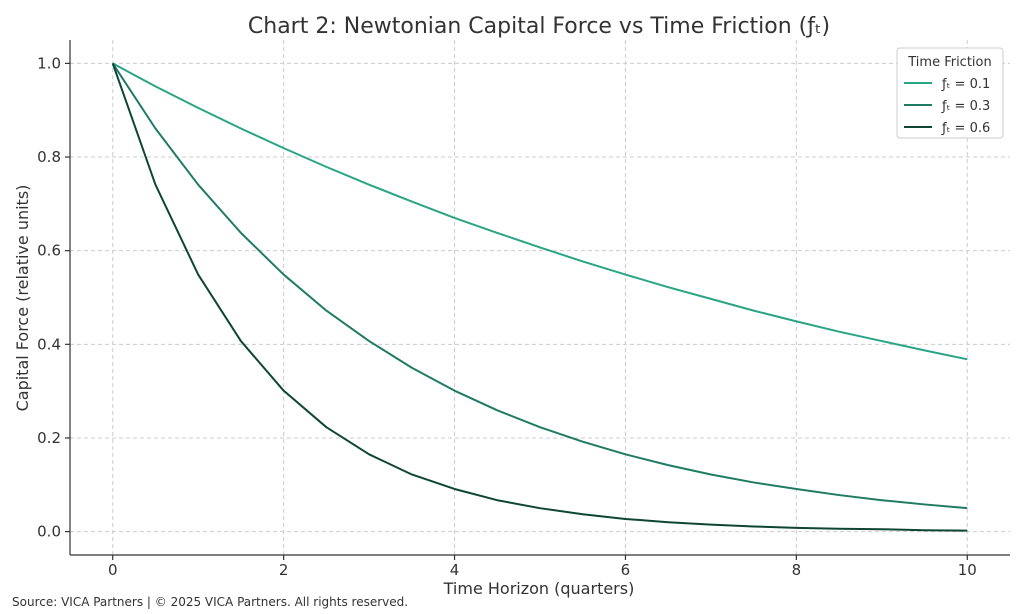 This screenshot has width=1024, height=614. What do you see at coordinates (49, 157) in the screenshot?
I see `y-tick-label: 0.8` at bounding box center [49, 157].